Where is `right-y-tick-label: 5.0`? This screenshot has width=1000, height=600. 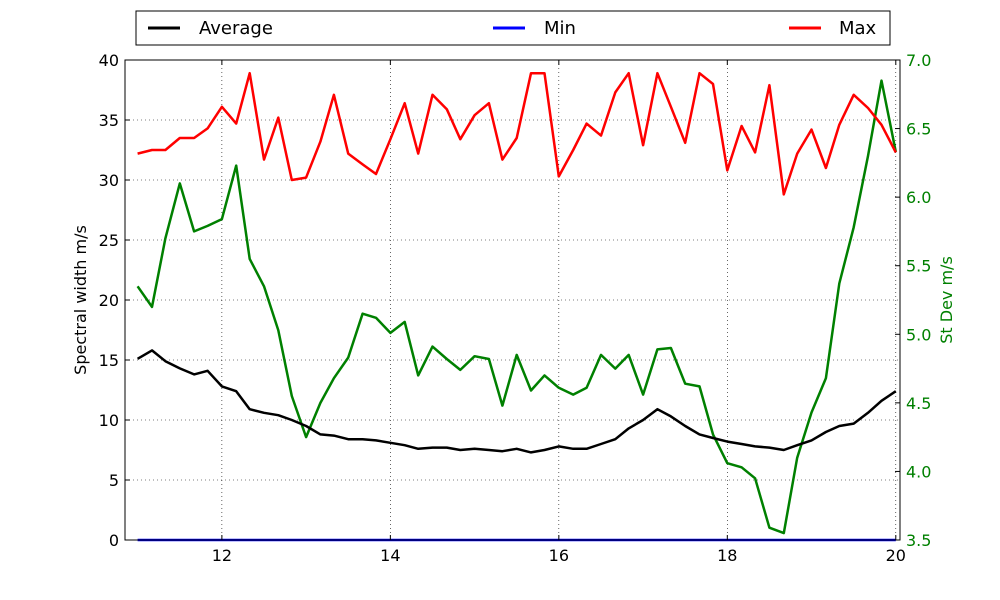
right-y-tick-label: 5.0 is located at coordinates (918, 334).